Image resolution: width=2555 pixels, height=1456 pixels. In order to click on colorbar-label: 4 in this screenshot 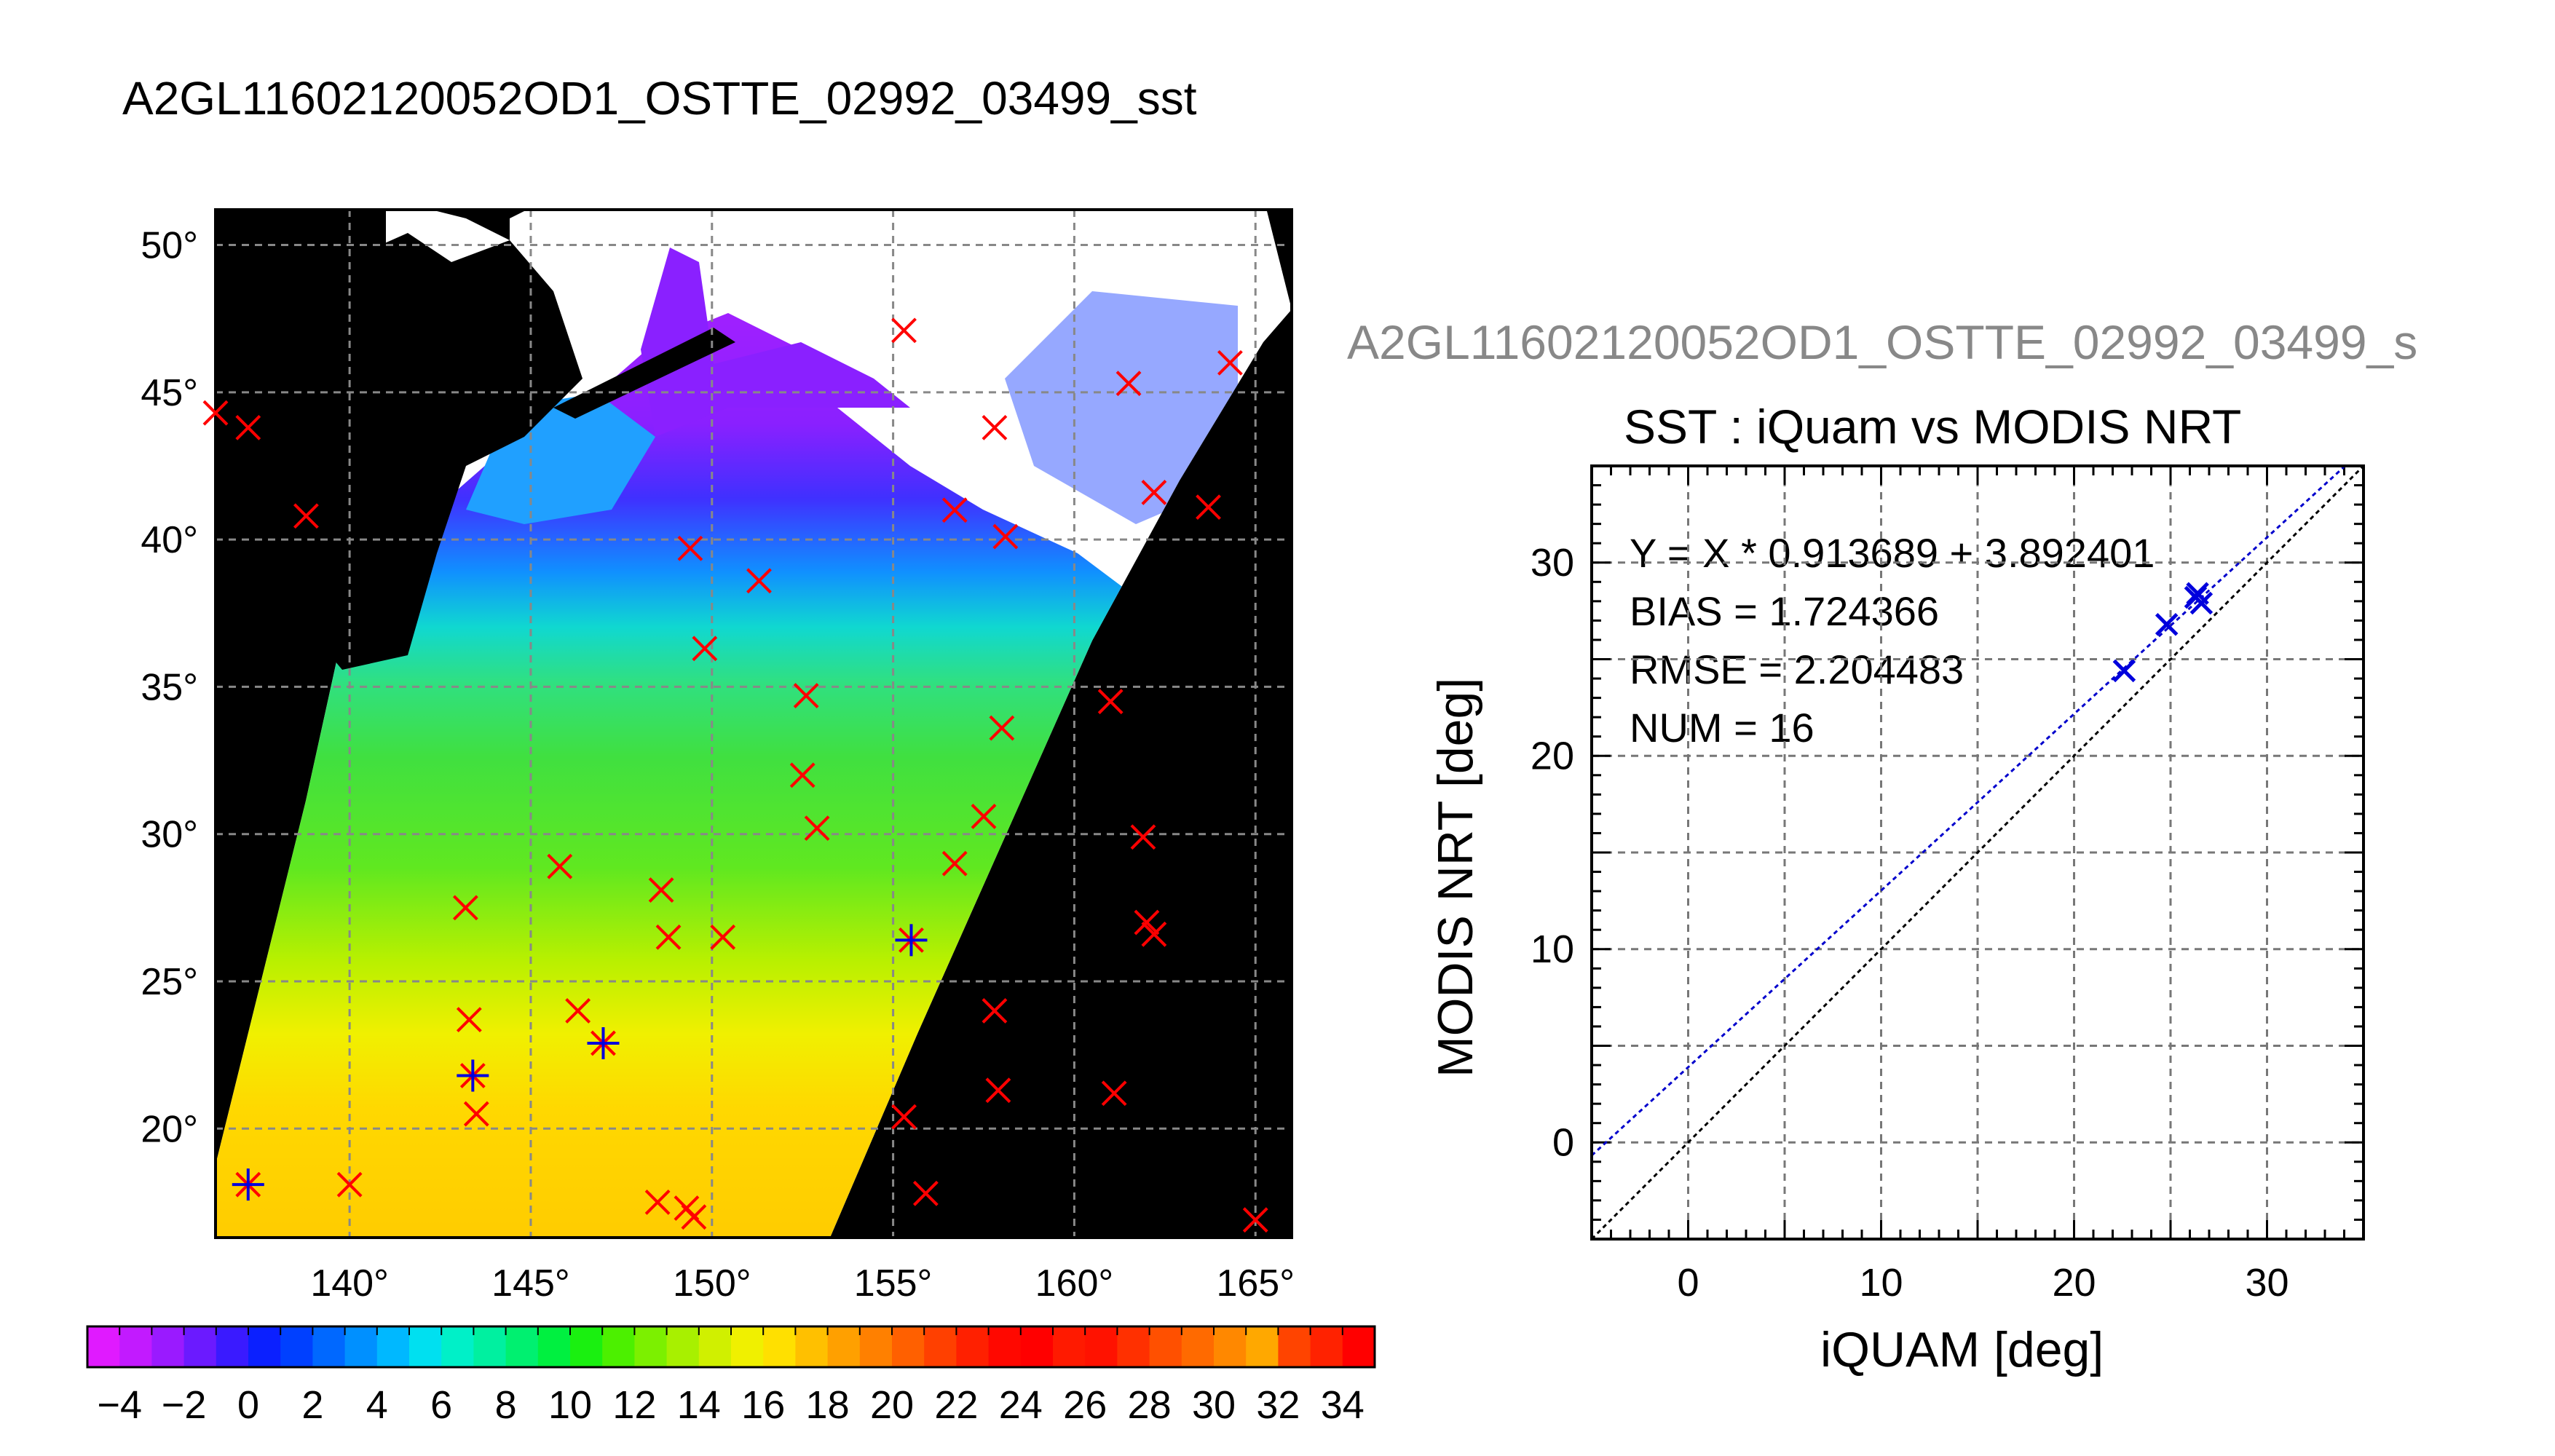, I will do `click(377, 1405)`.